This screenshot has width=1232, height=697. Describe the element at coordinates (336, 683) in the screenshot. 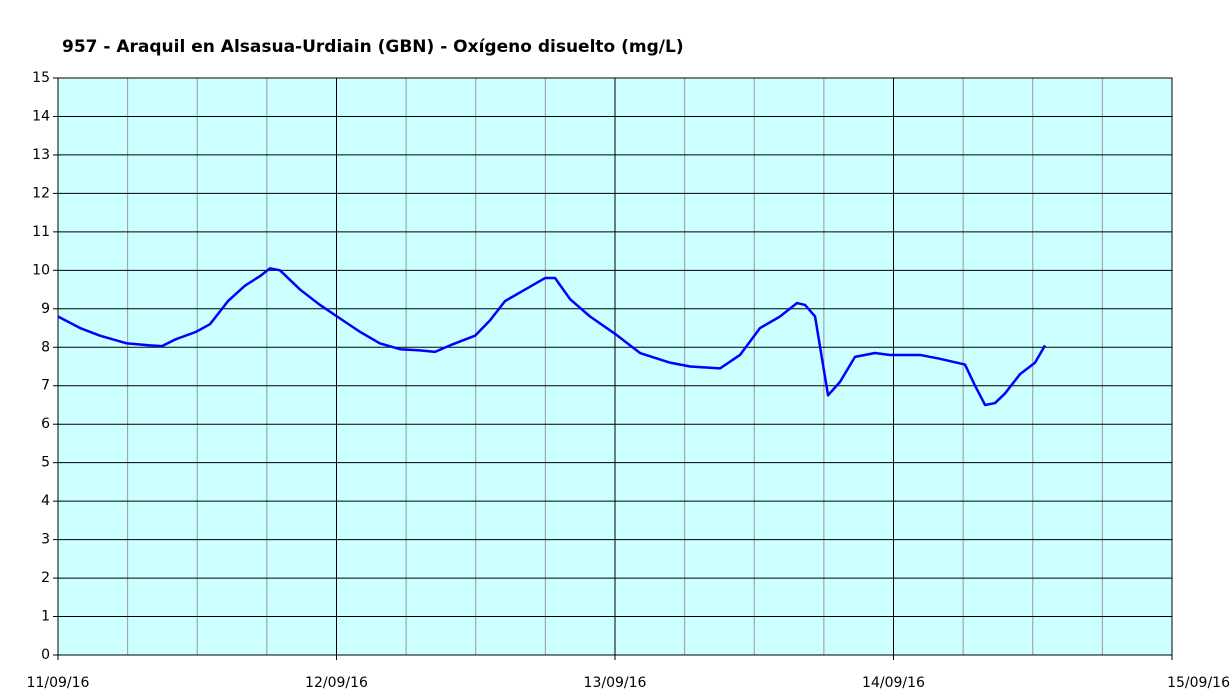

I see `x-tick-label: 12/09/16` at that location.